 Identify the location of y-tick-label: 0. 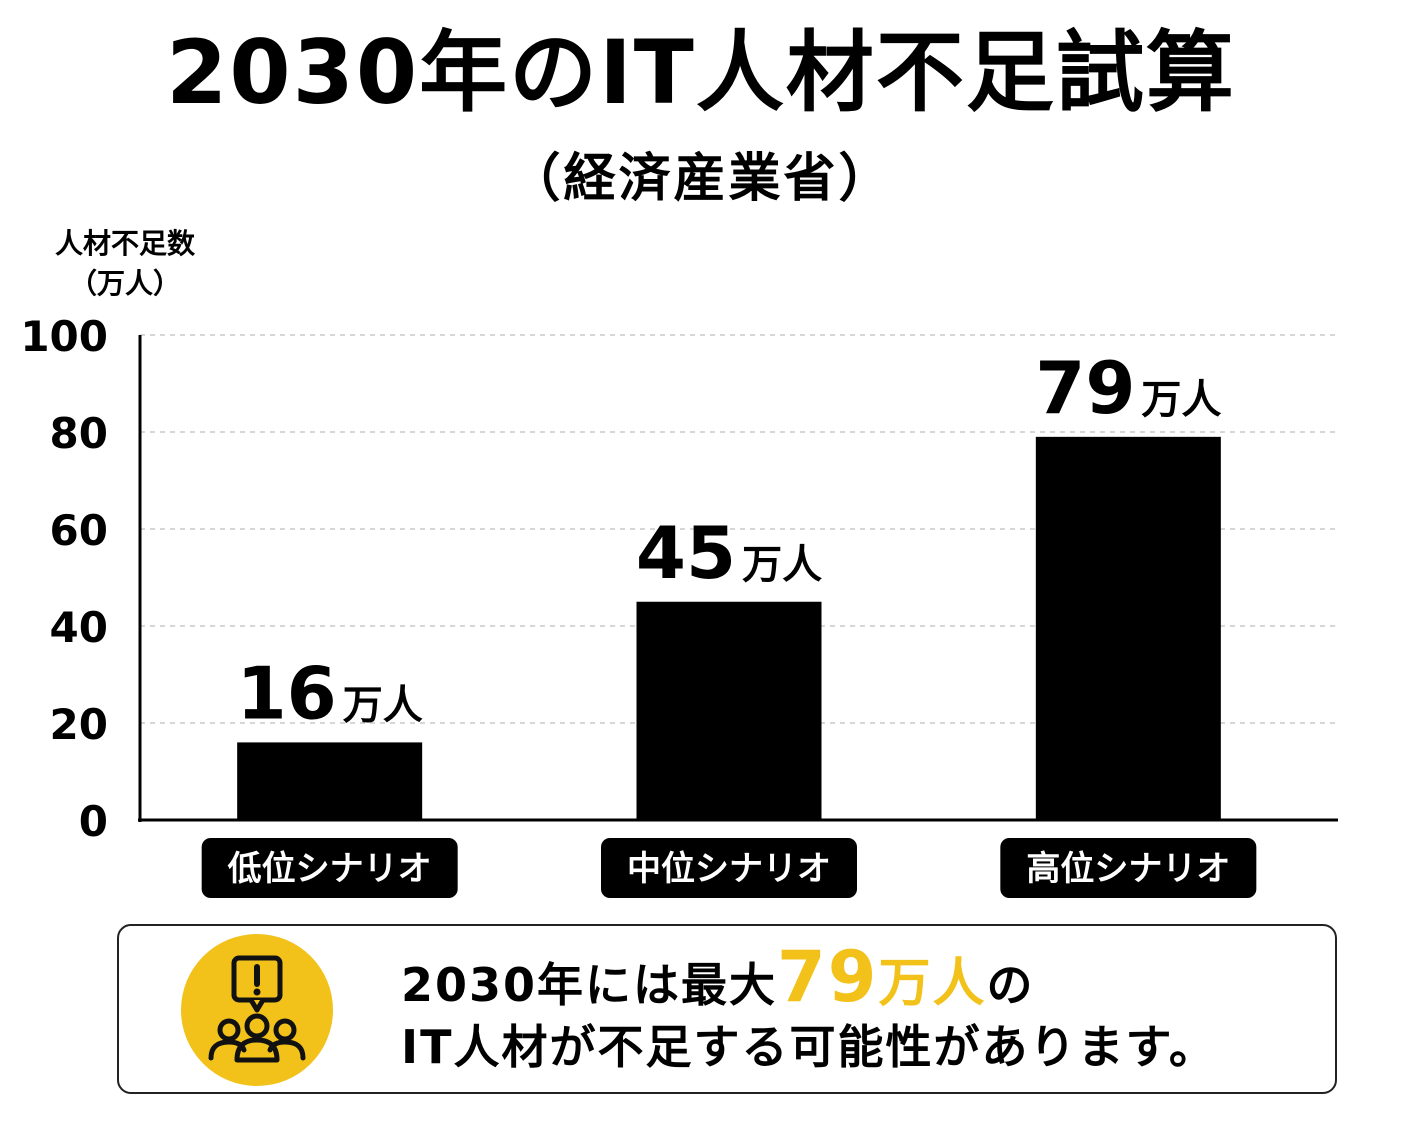
(93, 821).